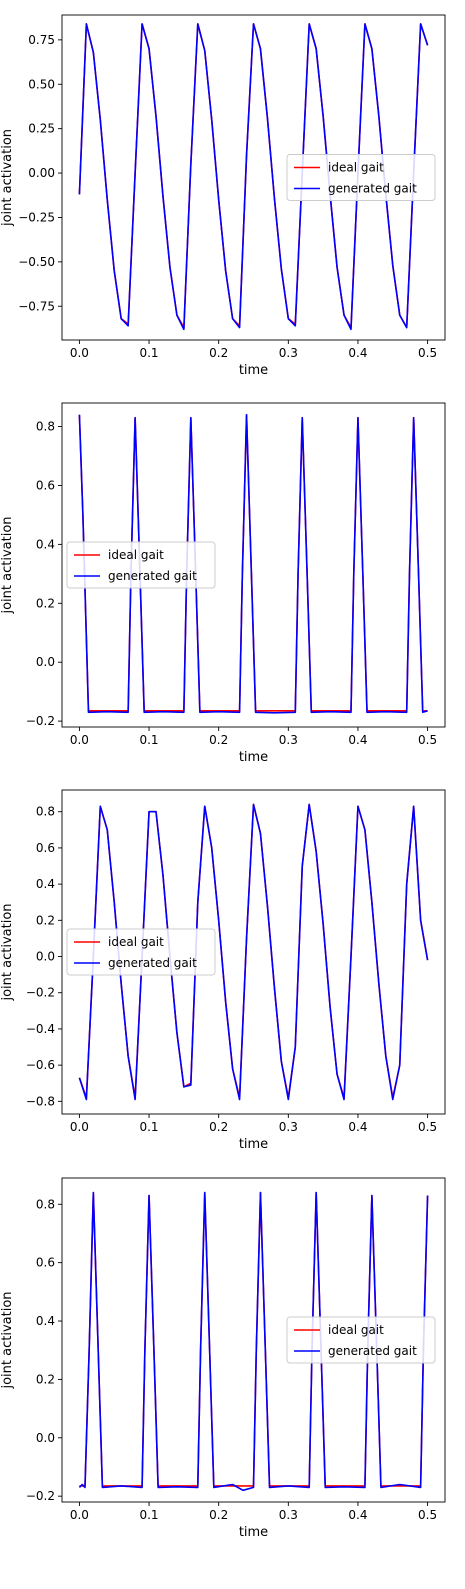 Image resolution: width=465 pixels, height=1589 pixels. I want to click on y-tick-label: −0.8, so click(40, 1101).